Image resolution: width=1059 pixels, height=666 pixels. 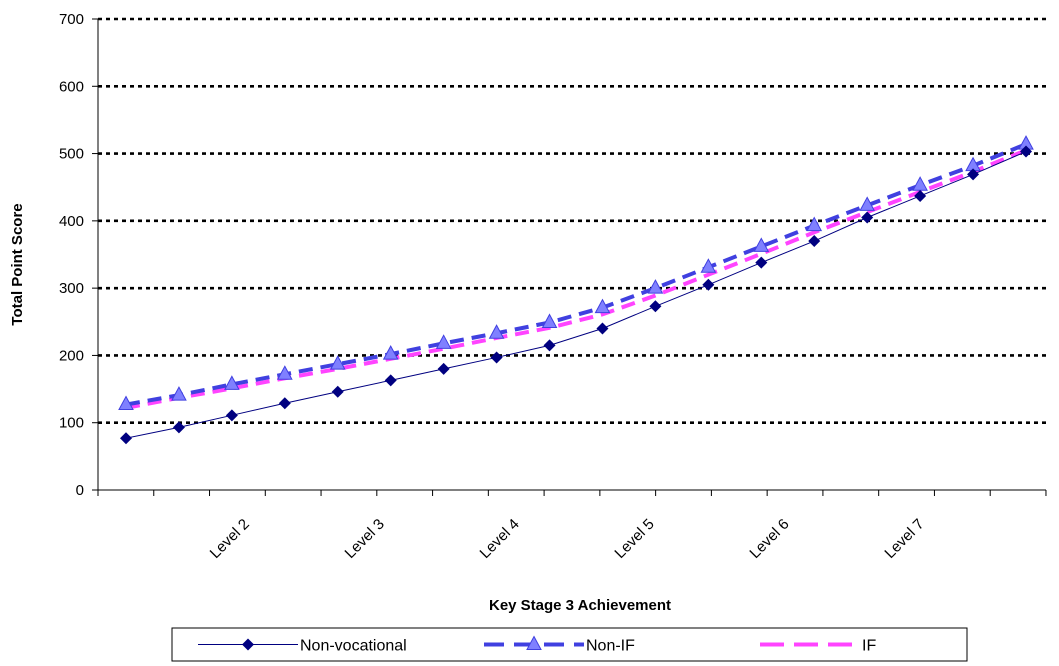 I want to click on y-tick-label: 500, so click(x=71, y=154).